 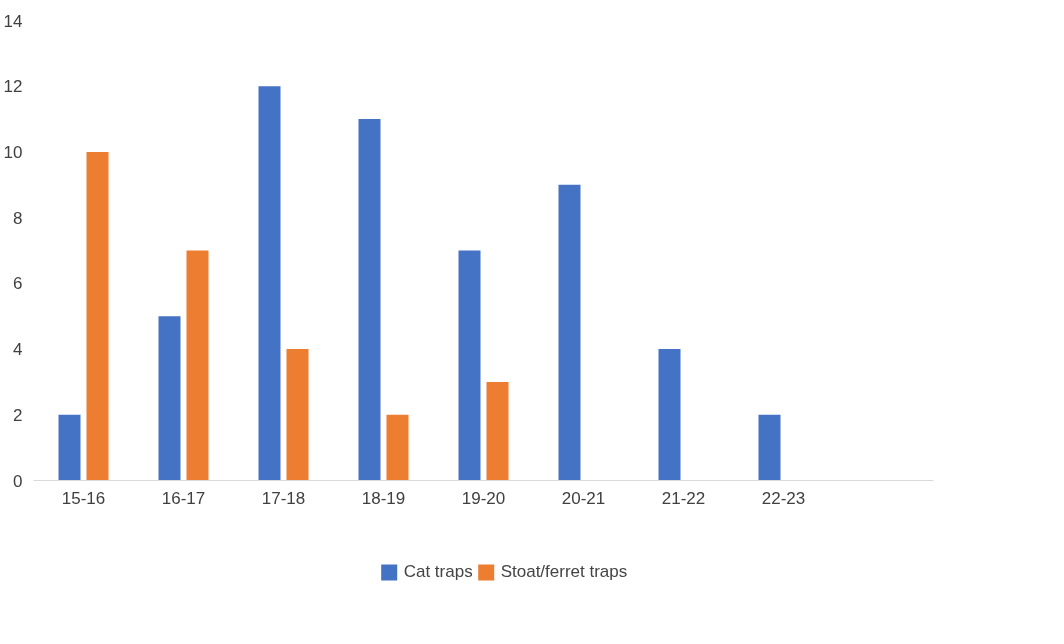 What do you see at coordinates (13, 87) in the screenshot?
I see `y-tick-label: 12` at bounding box center [13, 87].